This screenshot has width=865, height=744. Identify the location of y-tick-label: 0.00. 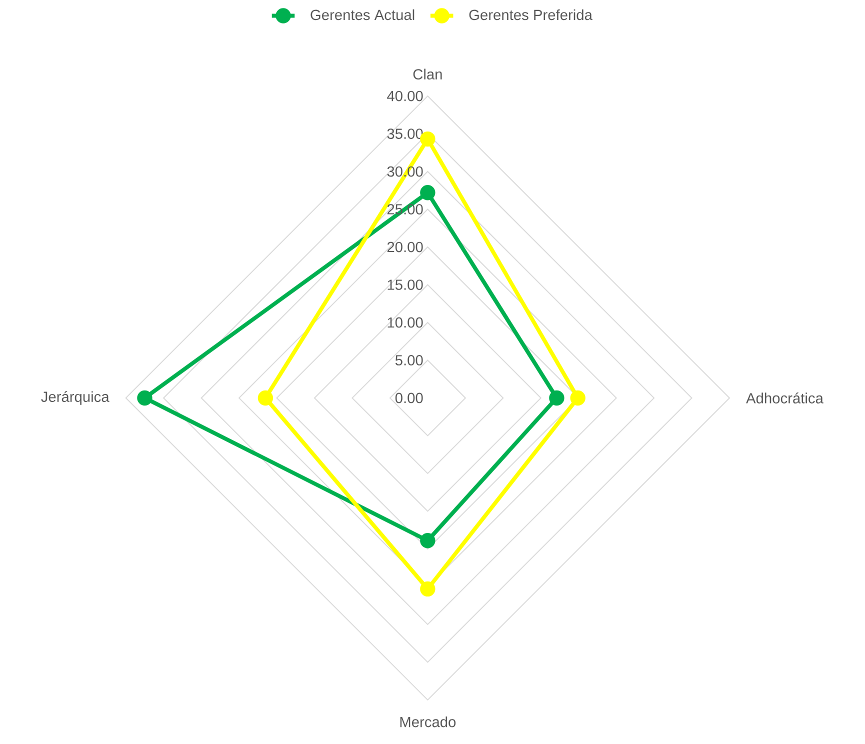
(409, 398).